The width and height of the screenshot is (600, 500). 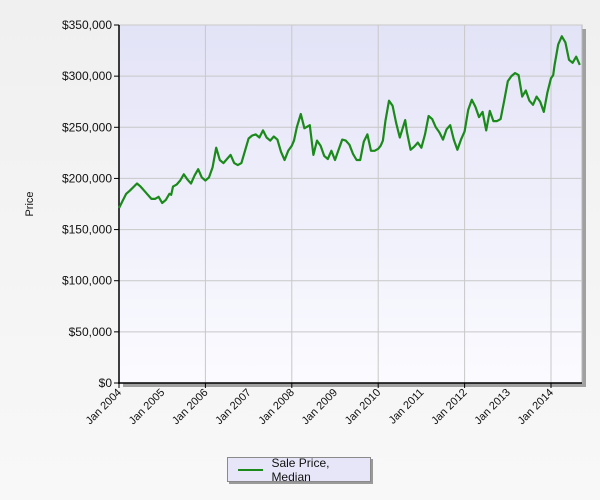 I want to click on y-tick-label: $100,000, so click(x=87, y=281).